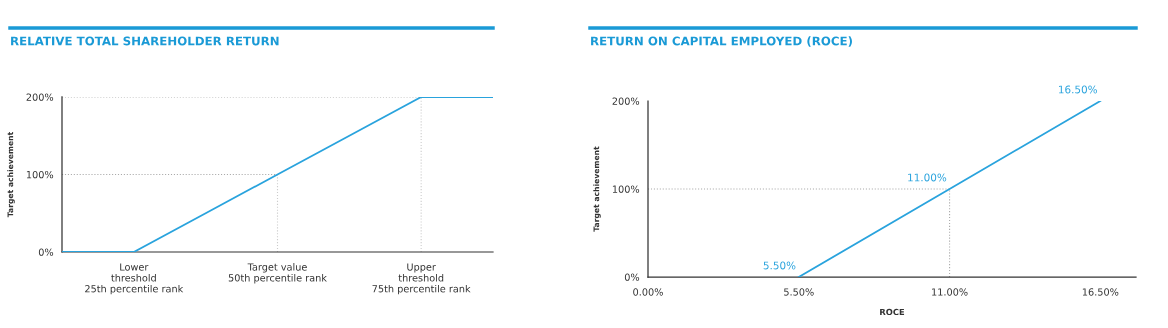 Image resolution: width=1168 pixels, height=328 pixels. What do you see at coordinates (799, 292) in the screenshot?
I see `x-tick-label: 5.50%` at bounding box center [799, 292].